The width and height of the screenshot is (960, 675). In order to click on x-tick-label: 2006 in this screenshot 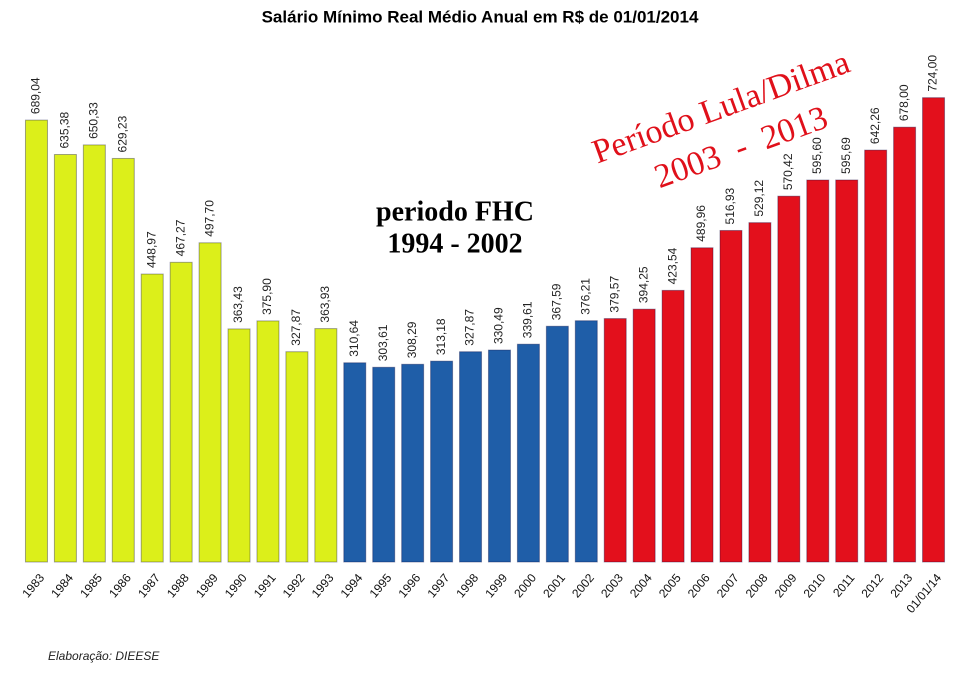, I will do `click(699, 586)`.